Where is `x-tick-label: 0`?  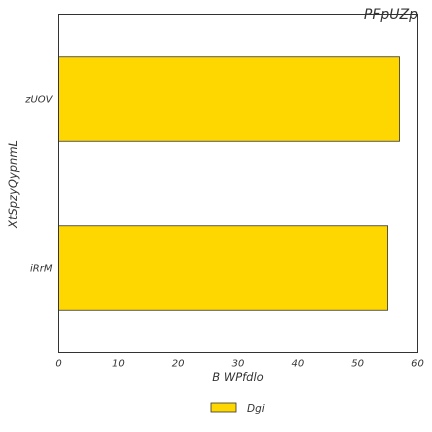 x-tick-label: 0 is located at coordinates (58, 364).